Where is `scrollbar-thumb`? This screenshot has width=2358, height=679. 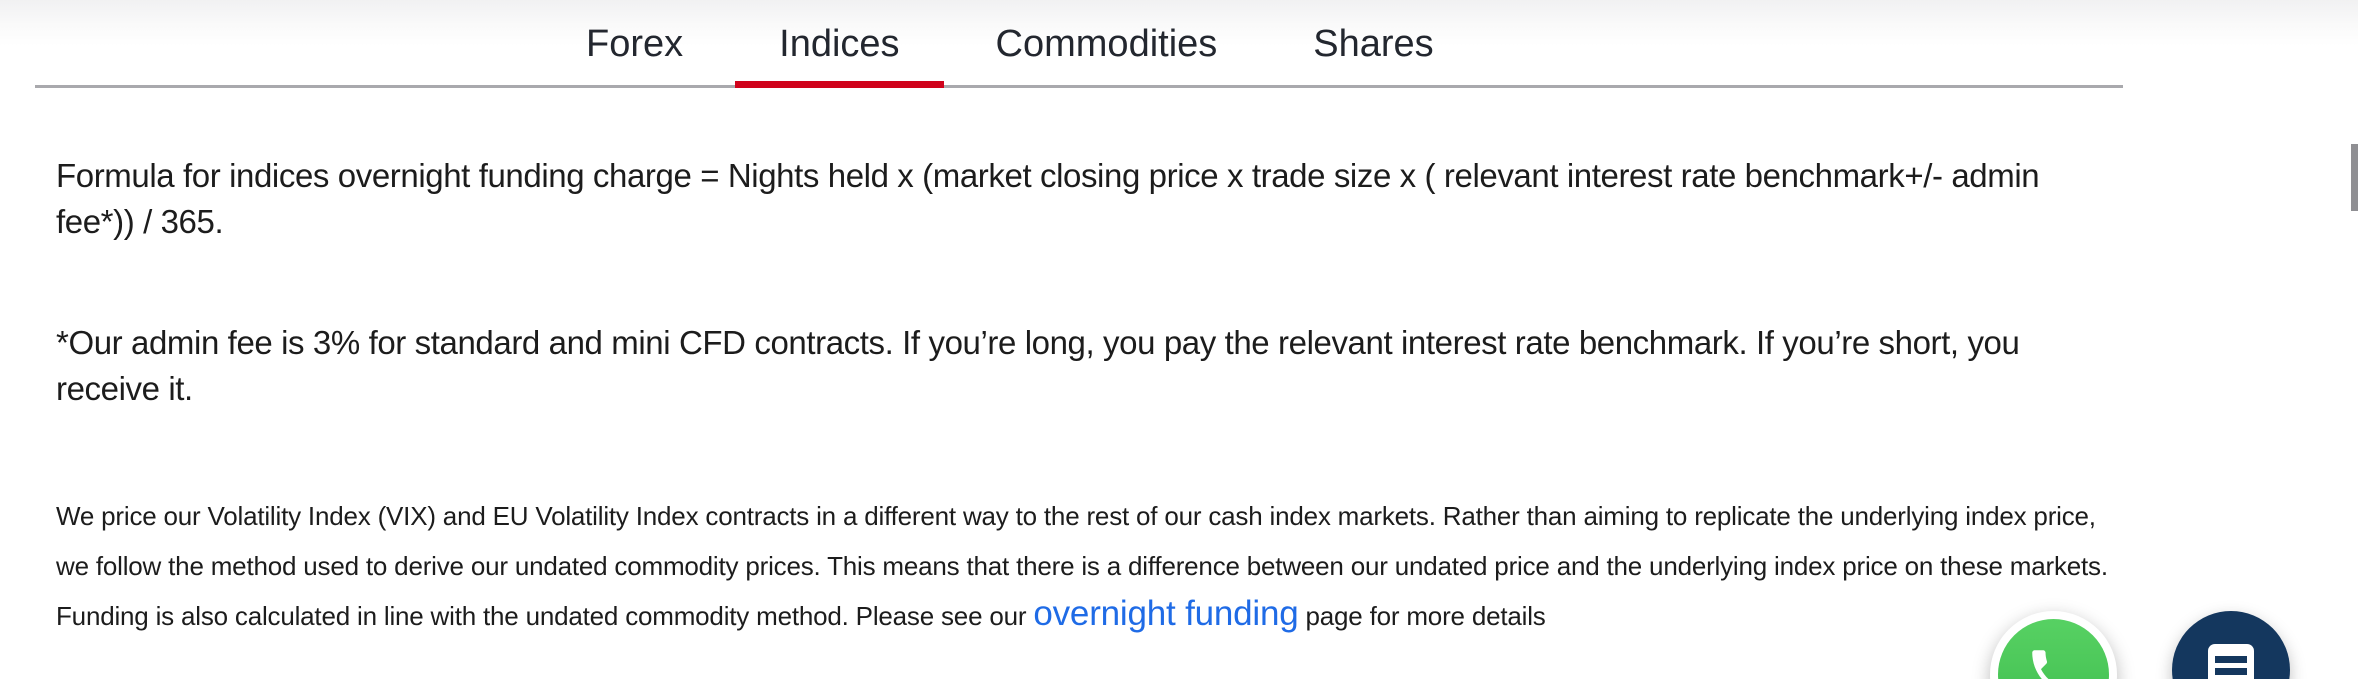 scrollbar-thumb is located at coordinates (2354, 177).